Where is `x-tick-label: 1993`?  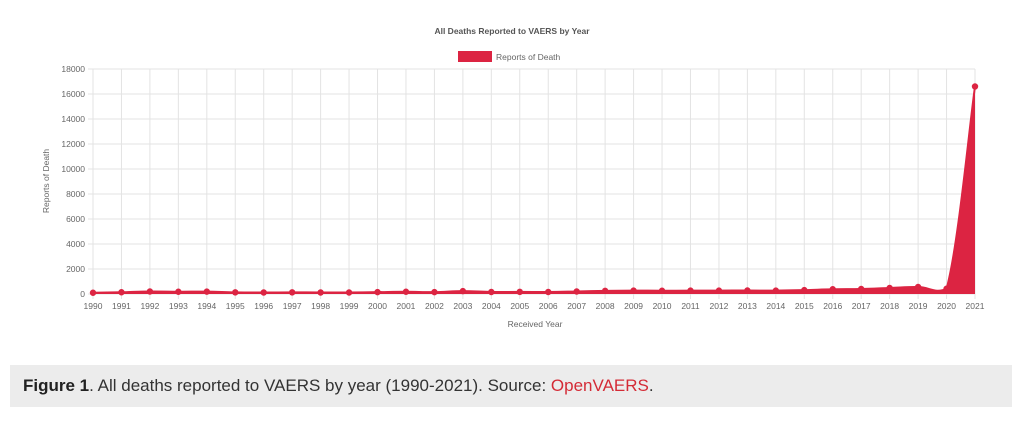 x-tick-label: 1993 is located at coordinates (178, 306).